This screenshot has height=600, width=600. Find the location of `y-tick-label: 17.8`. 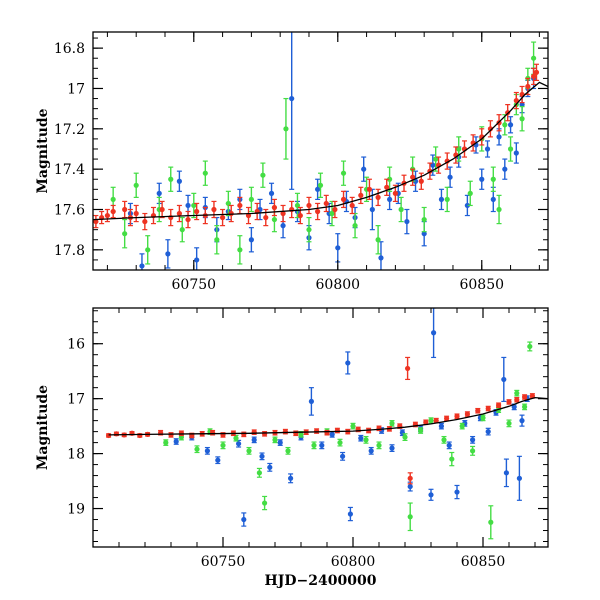

y-tick-label: 17.8 is located at coordinates (69, 251).